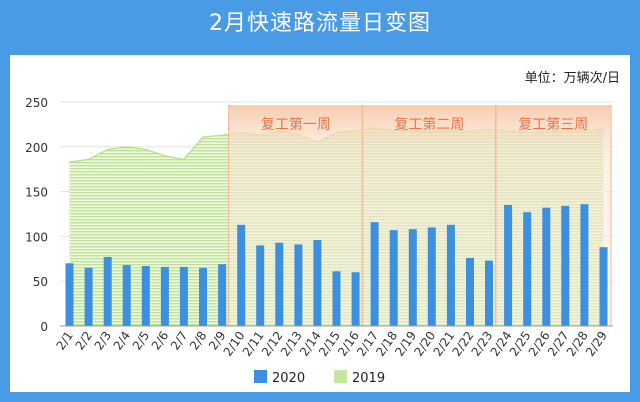 The width and height of the screenshot is (640, 402). I want to click on x-tick-label: 2/1, so click(64, 341).